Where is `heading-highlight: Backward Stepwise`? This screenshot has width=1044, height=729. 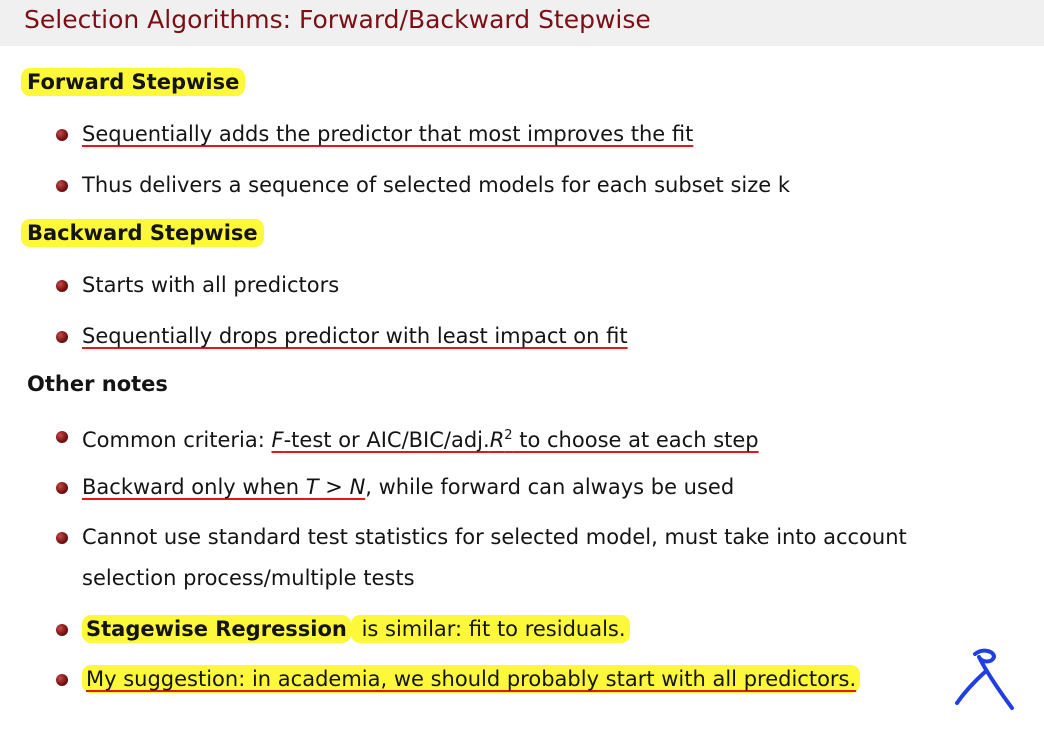 heading-highlight: Backward Stepwise is located at coordinates (142, 233).